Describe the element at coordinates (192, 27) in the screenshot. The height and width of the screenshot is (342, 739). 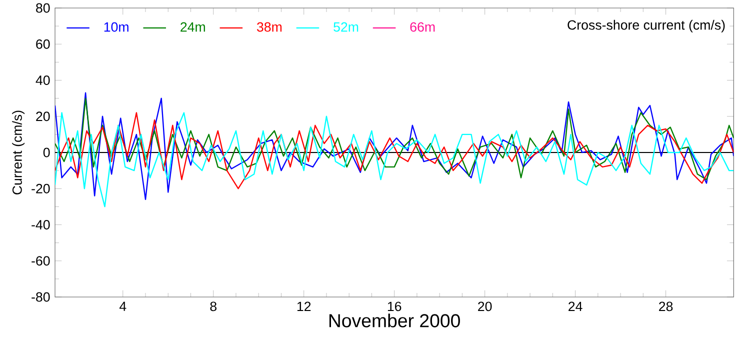
I see `legend-label: 24m` at that location.